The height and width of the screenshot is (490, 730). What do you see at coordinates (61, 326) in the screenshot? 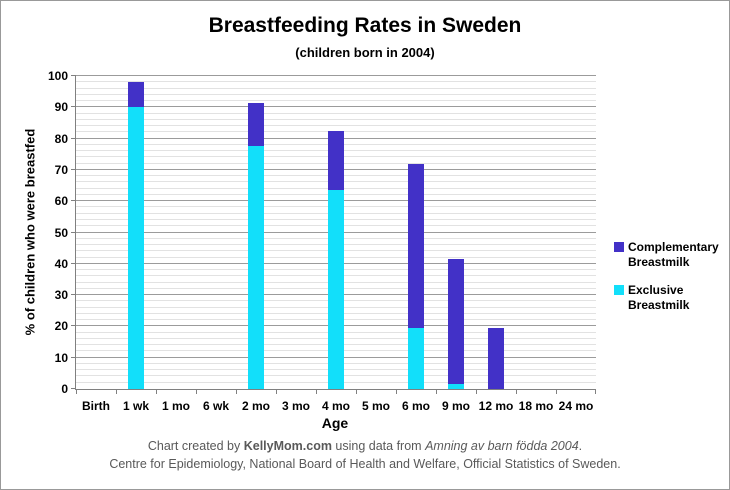
I see `y-tick-label: 20` at bounding box center [61, 326].